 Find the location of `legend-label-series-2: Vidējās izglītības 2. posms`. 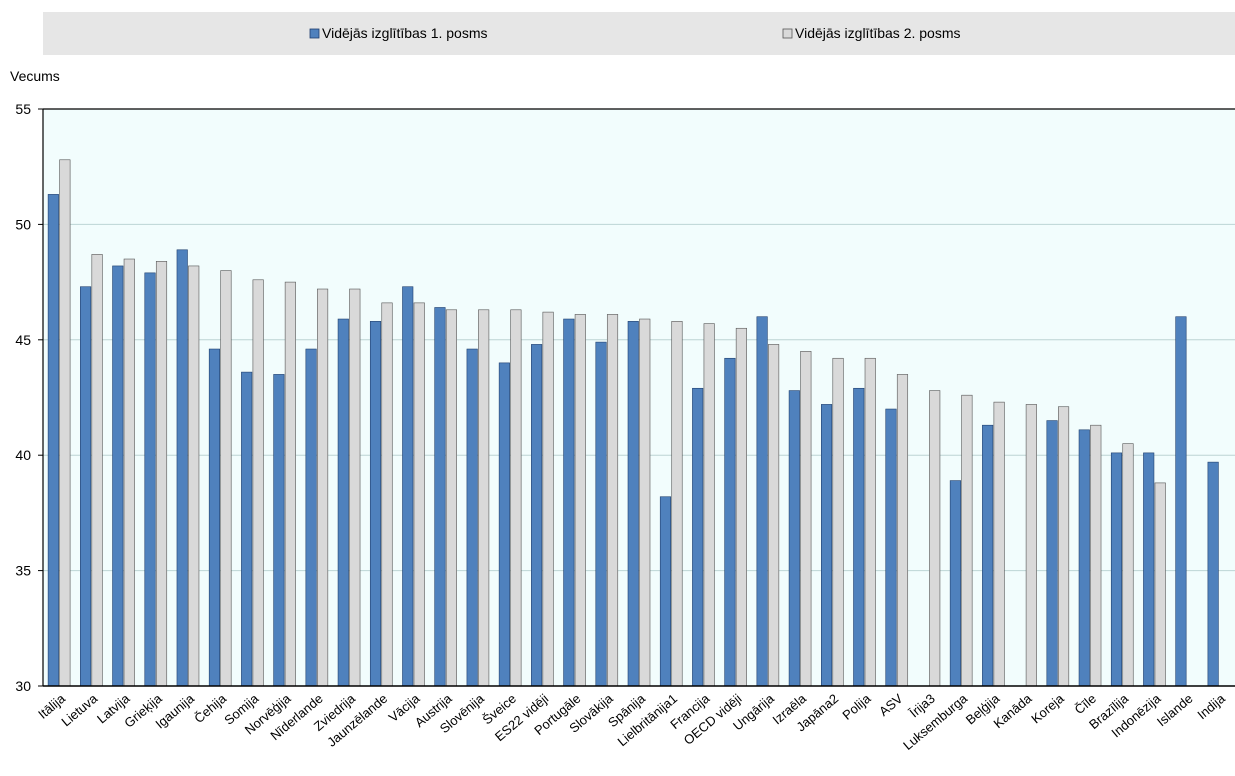

legend-label-series-2: Vidējās izglītības 2. posms is located at coordinates (878, 33).